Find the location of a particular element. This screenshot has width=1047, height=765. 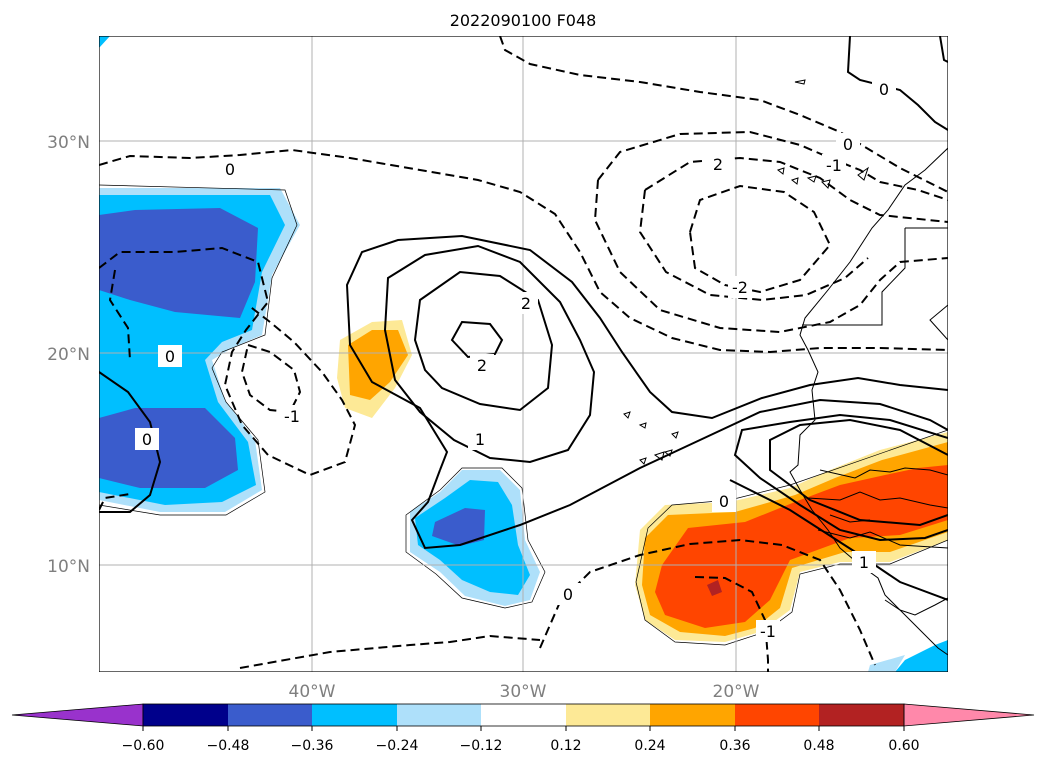

contour-label-neg-one-ne: -1 is located at coordinates (834, 165).